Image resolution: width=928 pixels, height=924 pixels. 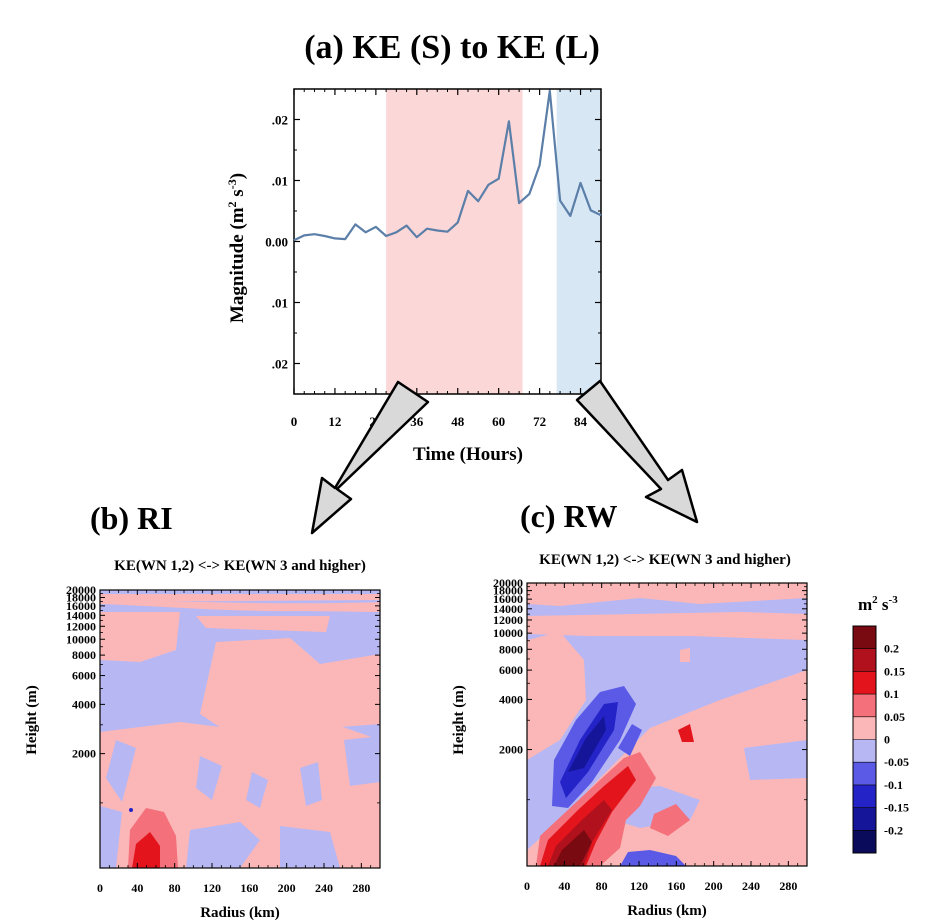 What do you see at coordinates (893, 830) in the screenshot?
I see `colorbar-label: -0.2` at bounding box center [893, 830].